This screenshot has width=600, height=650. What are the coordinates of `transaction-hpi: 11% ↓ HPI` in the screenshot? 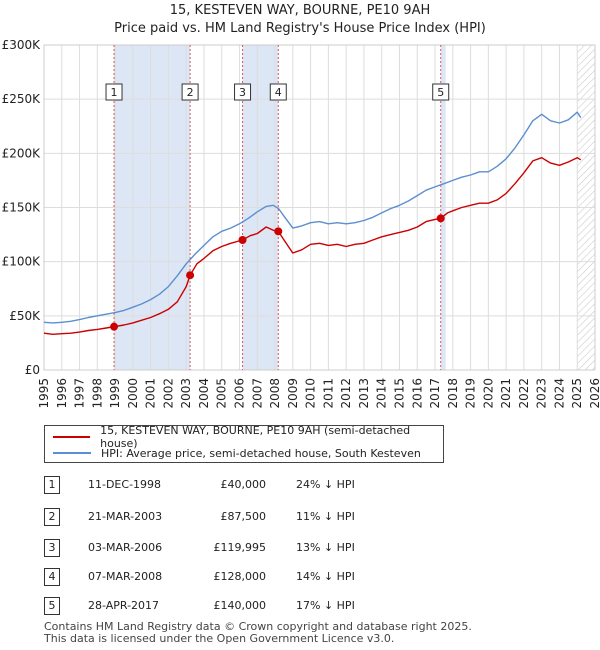 It's located at (325, 516).